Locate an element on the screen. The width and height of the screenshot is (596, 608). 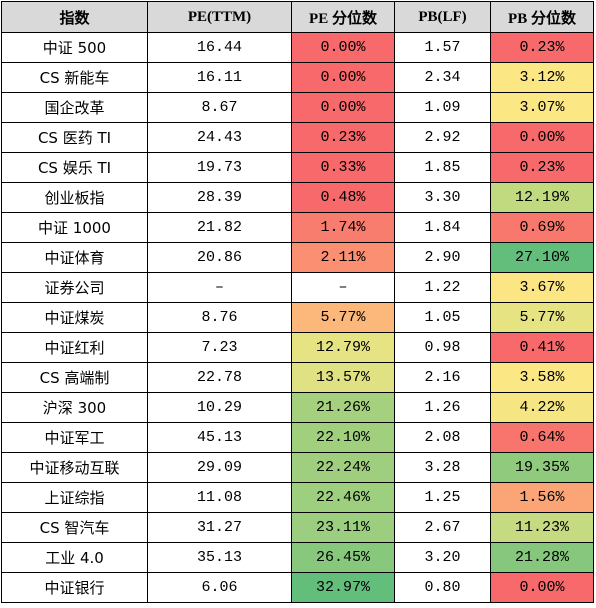
pe-cell: 16.11 is located at coordinates (219, 77).